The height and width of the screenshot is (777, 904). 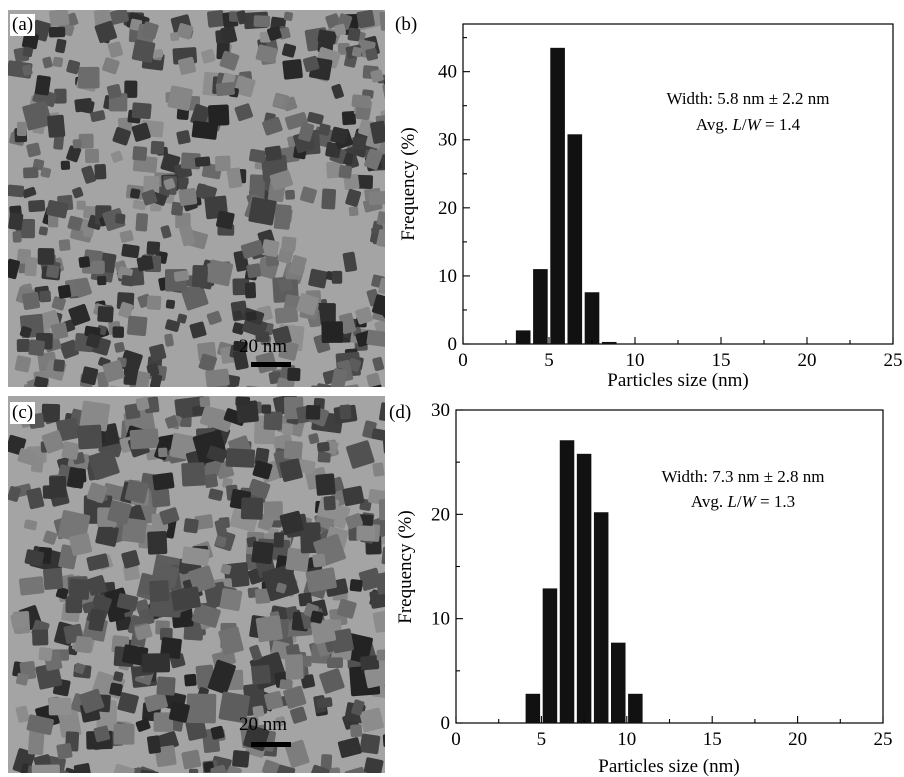 I want to click on chart-d-x-tick-label: 20, so click(x=797, y=739).